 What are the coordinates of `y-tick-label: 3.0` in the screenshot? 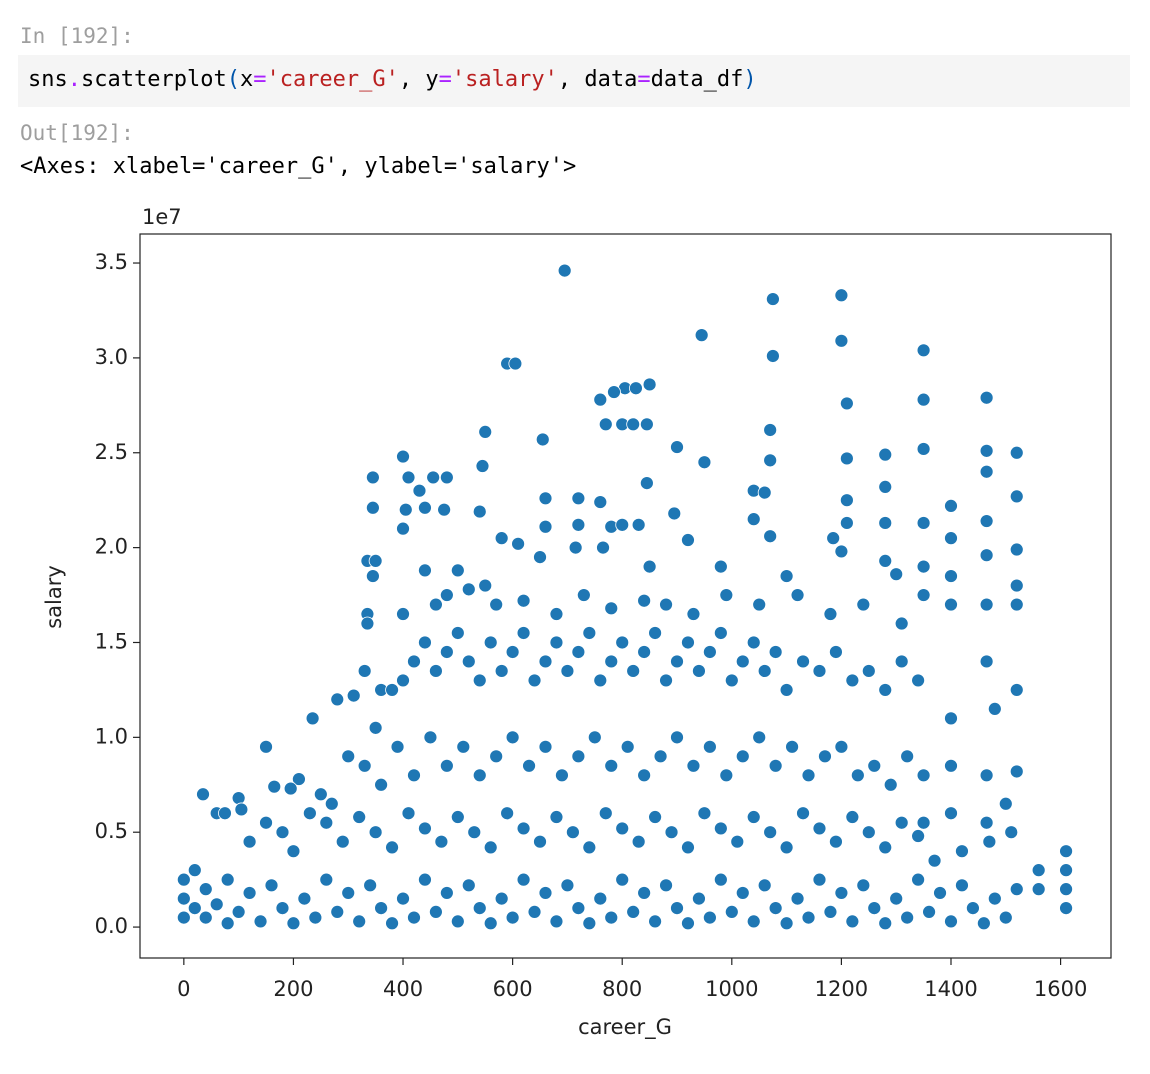 It's located at (111, 357).